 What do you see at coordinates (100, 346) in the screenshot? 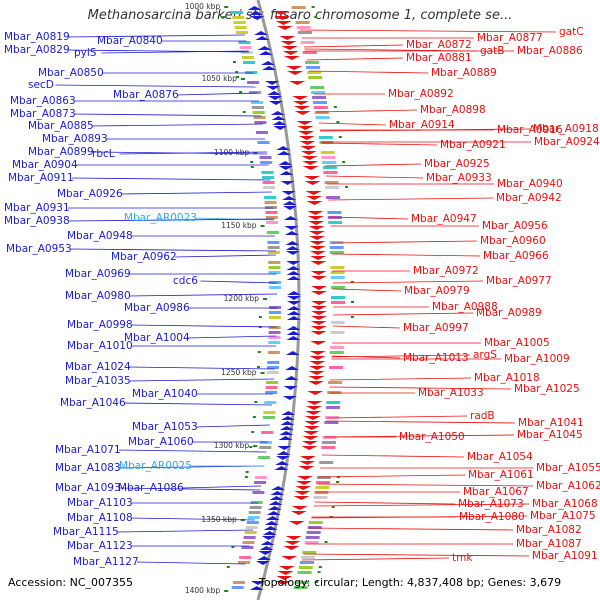
I see `gene-label-mbar-a1010: Mbar_A1010` at bounding box center [100, 346].